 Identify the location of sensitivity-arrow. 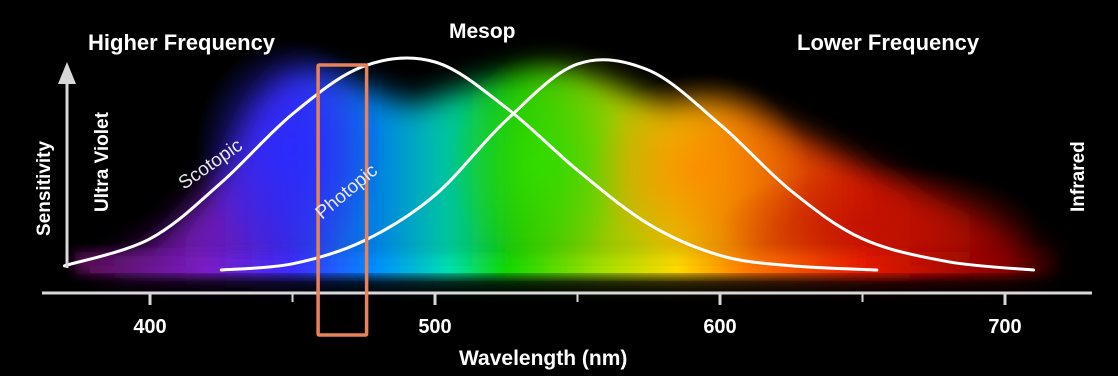
(67, 165).